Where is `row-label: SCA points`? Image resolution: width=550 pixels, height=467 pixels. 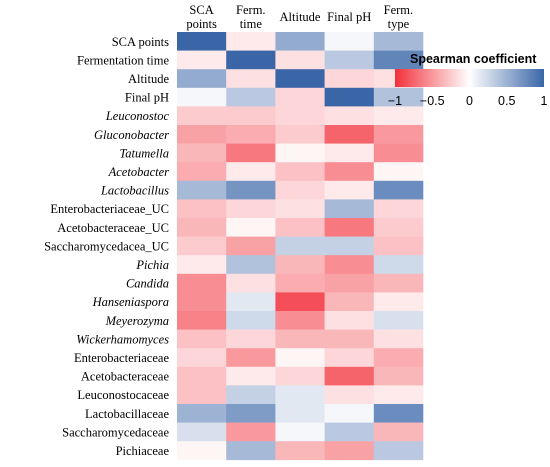 row-label: SCA points is located at coordinates (140, 42).